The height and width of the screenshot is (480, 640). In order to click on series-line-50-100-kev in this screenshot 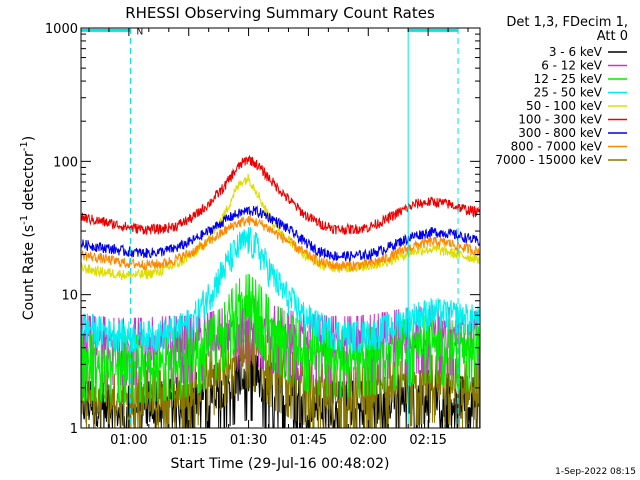, I will do `click(280, 227)`.